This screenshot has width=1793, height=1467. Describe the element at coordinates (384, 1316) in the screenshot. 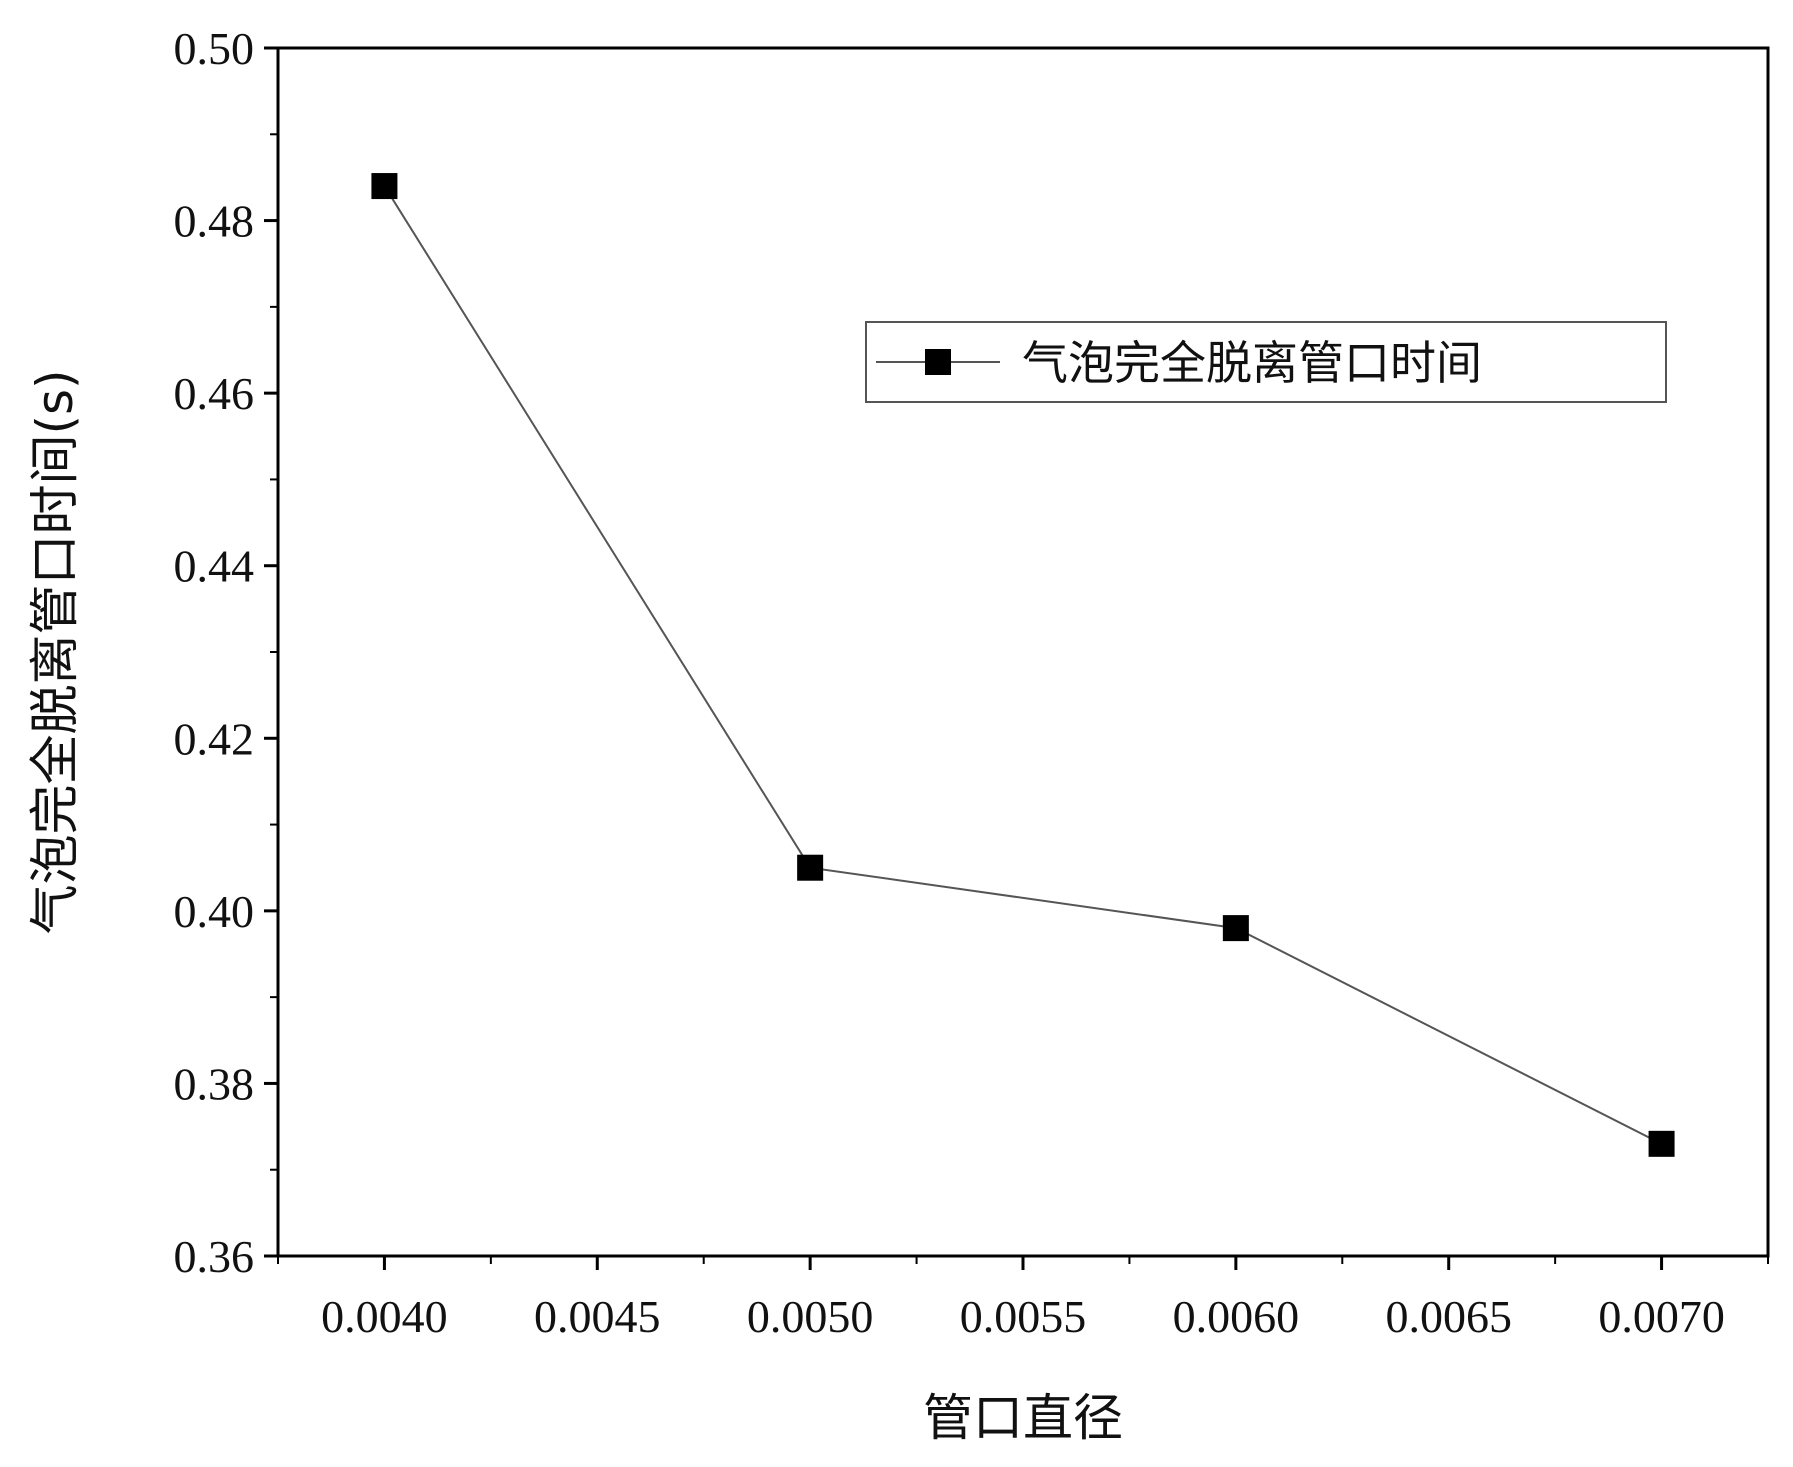

I see `x-tick-label: 0.0040` at that location.